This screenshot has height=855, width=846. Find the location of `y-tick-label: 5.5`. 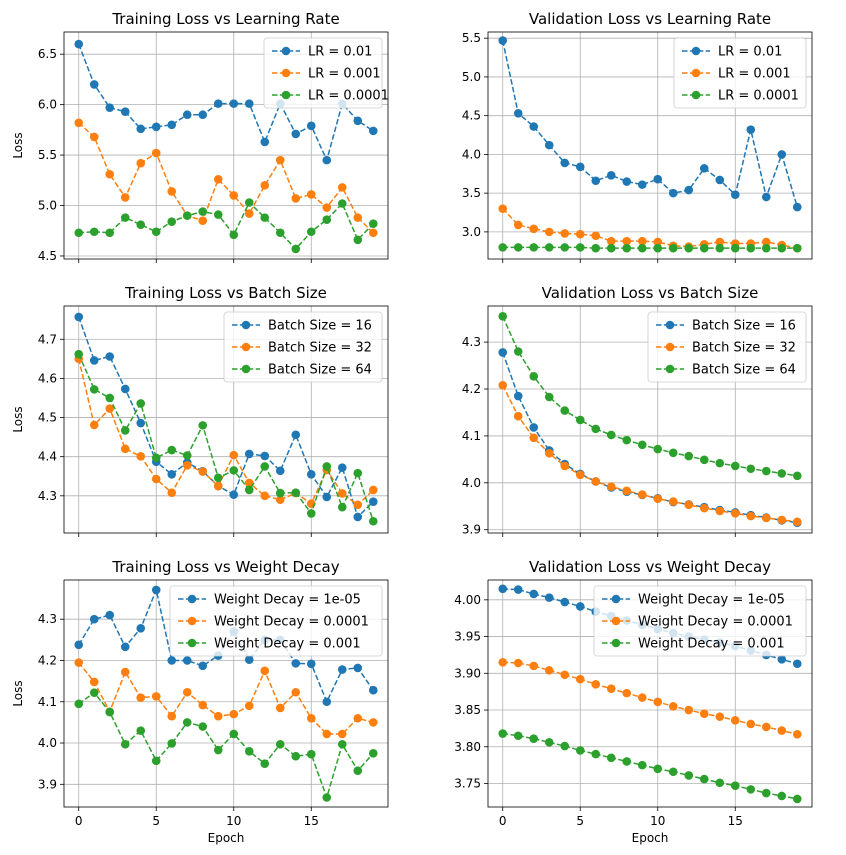

y-tick-label: 5.5 is located at coordinates (47, 155).